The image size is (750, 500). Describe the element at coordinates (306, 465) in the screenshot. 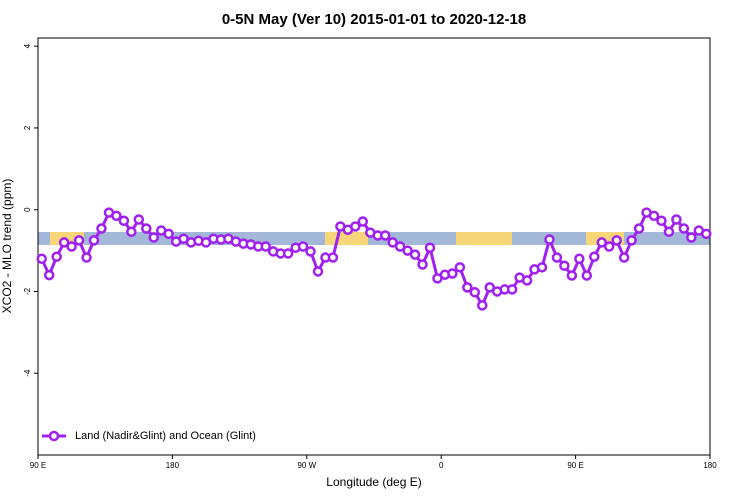

I see `x-tick-label: 90 W` at that location.